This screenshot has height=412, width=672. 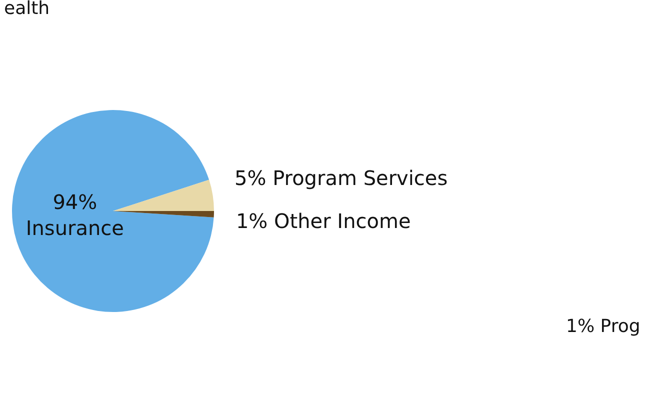 I want to click on chart-title: ealth, so click(x=27, y=9).